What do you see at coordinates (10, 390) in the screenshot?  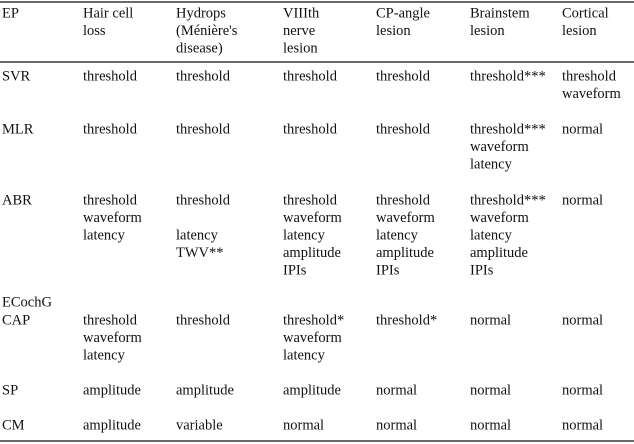 I see `row-label: SP` at bounding box center [10, 390].